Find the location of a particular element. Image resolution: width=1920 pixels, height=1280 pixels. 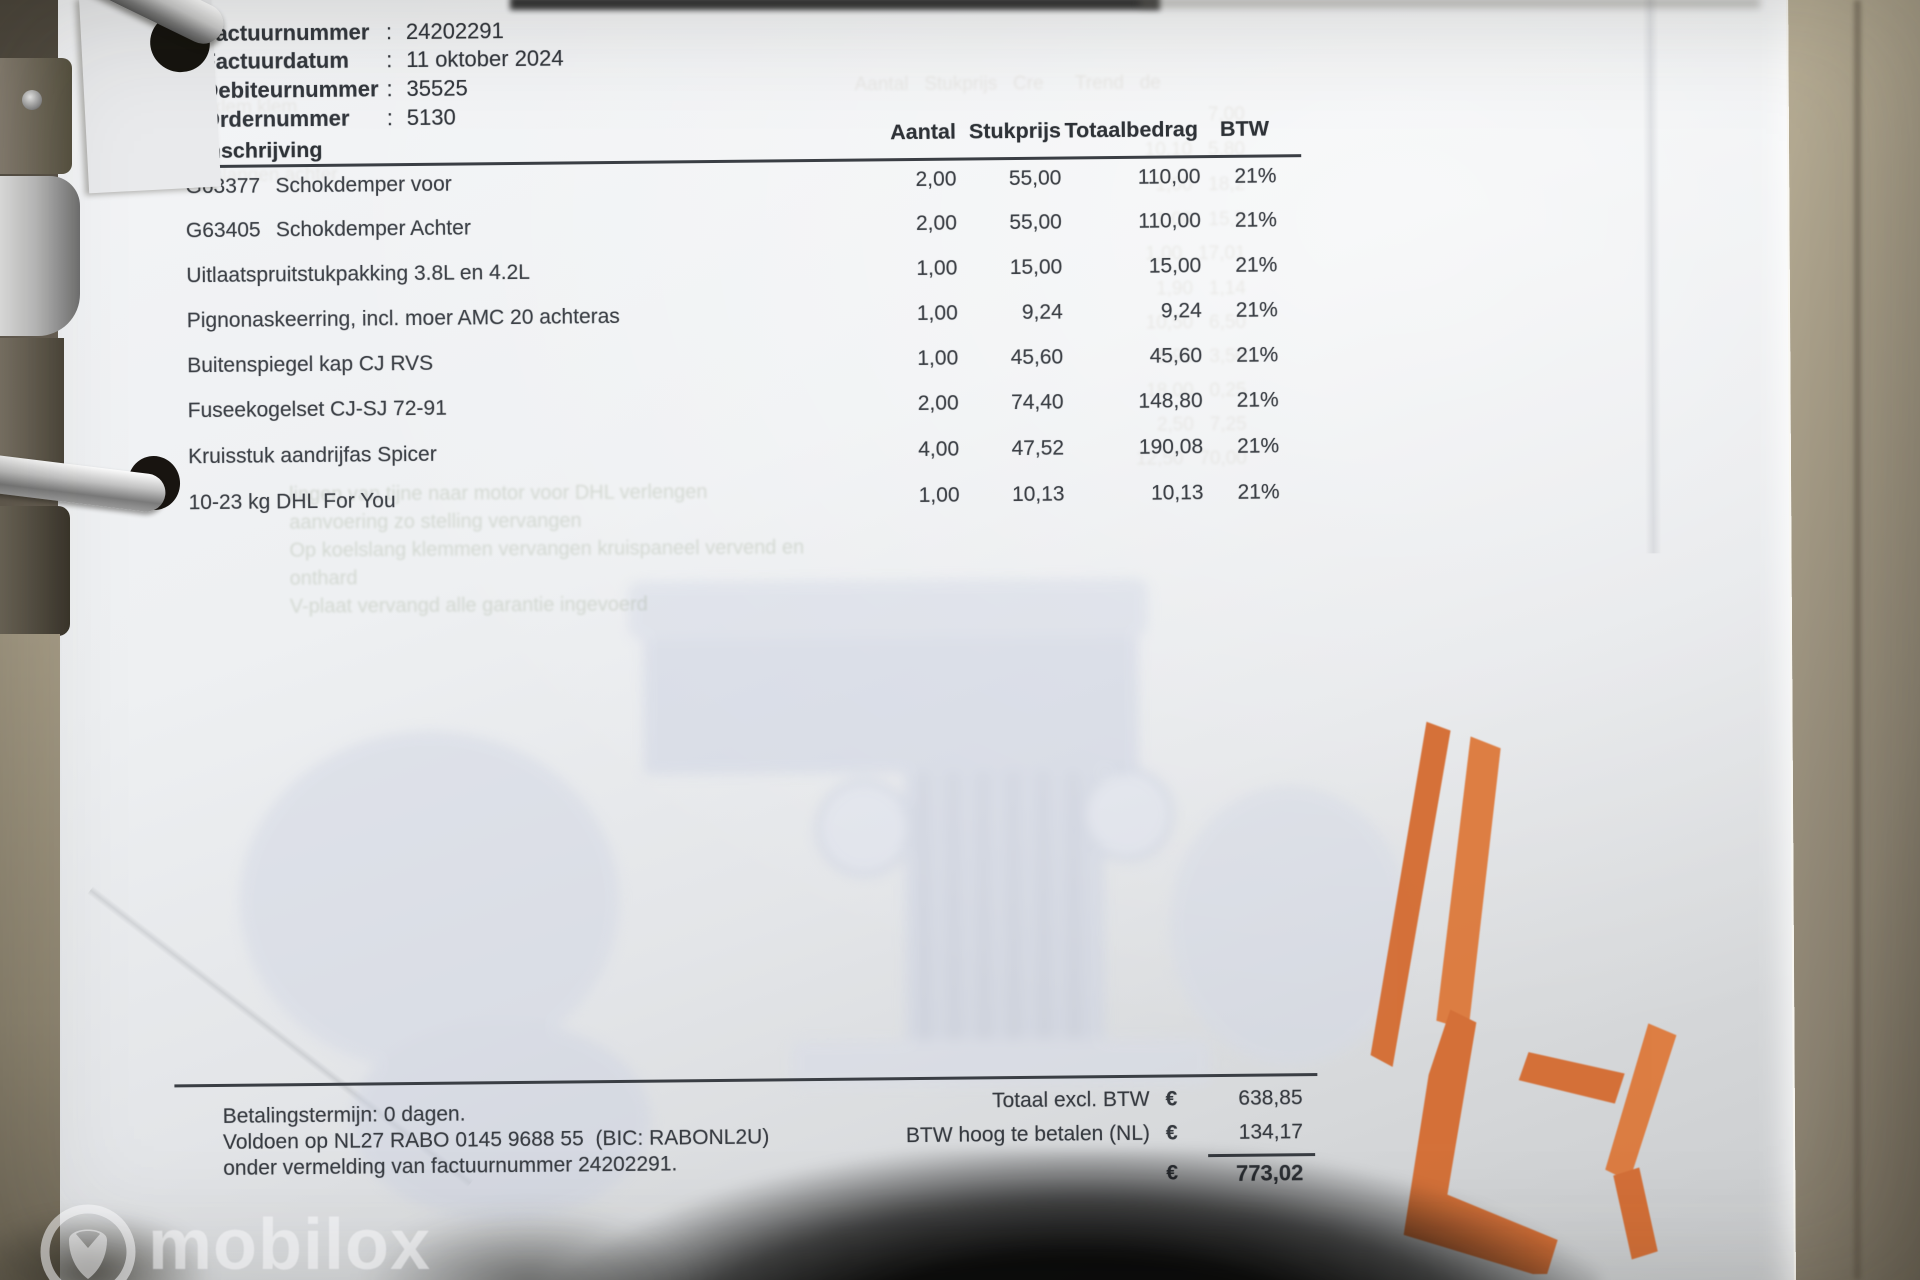

binder-screw is located at coordinates (32, 100).